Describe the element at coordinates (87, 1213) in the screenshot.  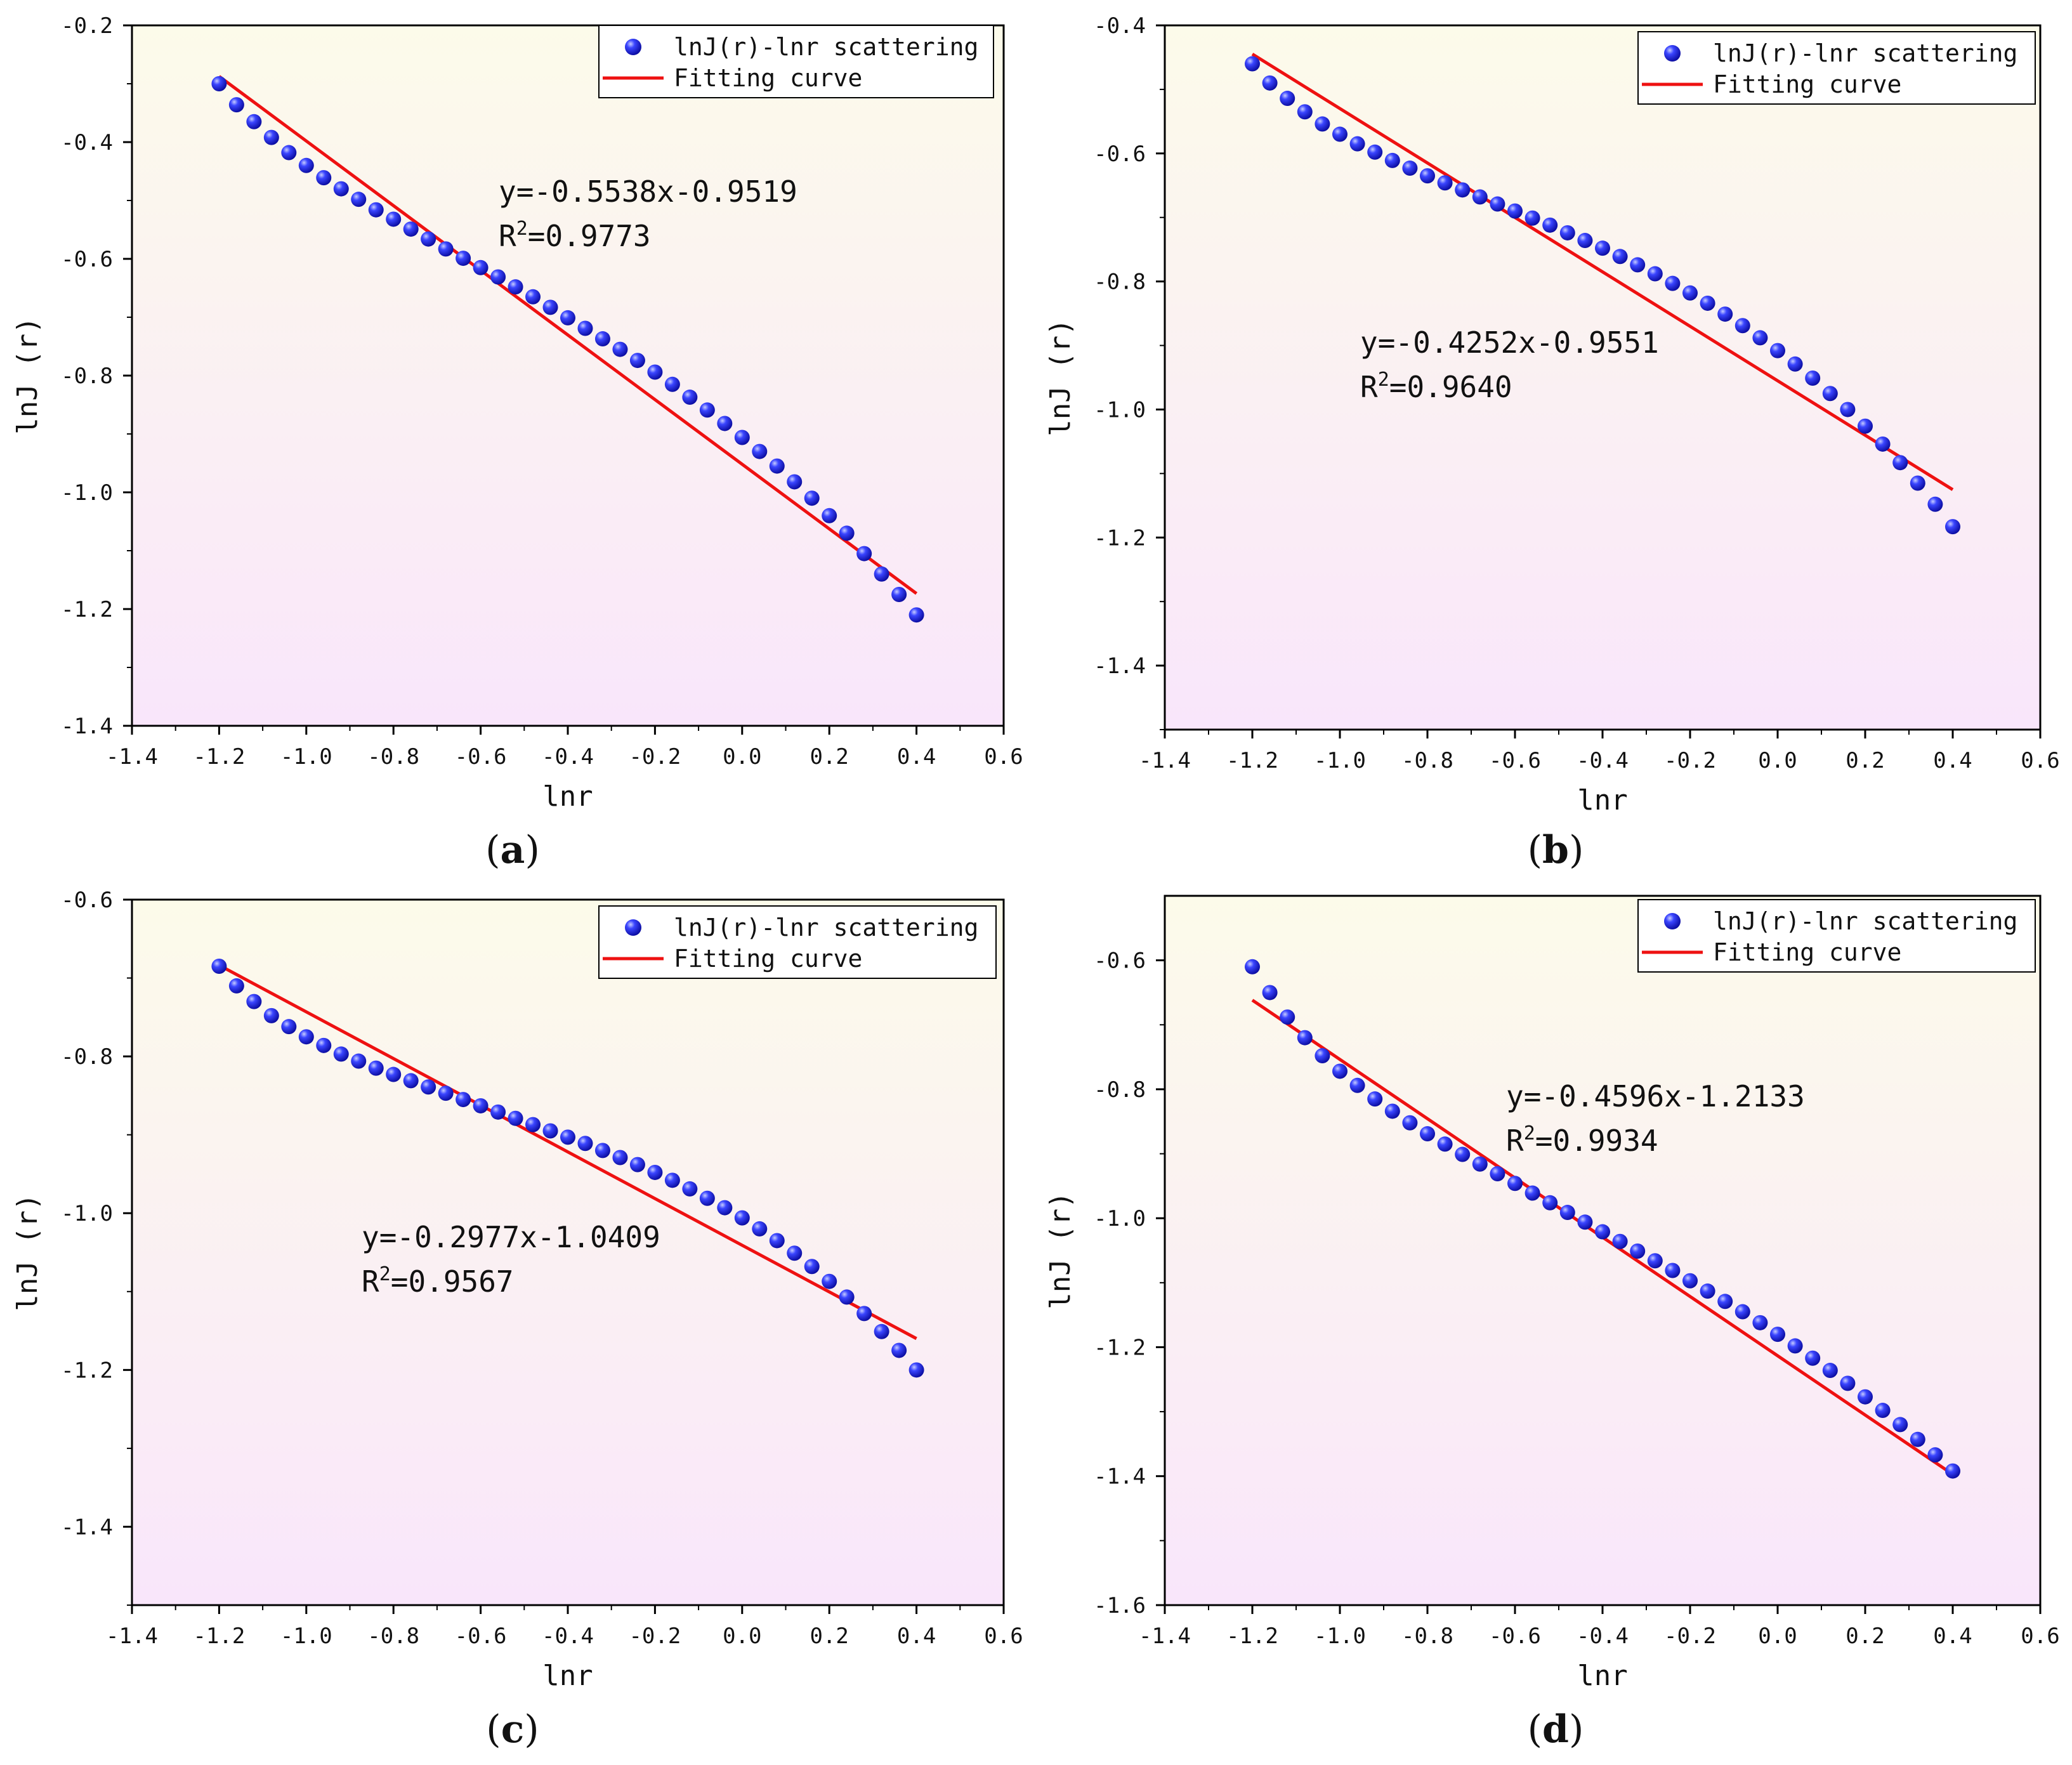
I see `y-tick-label: -1.0` at that location.